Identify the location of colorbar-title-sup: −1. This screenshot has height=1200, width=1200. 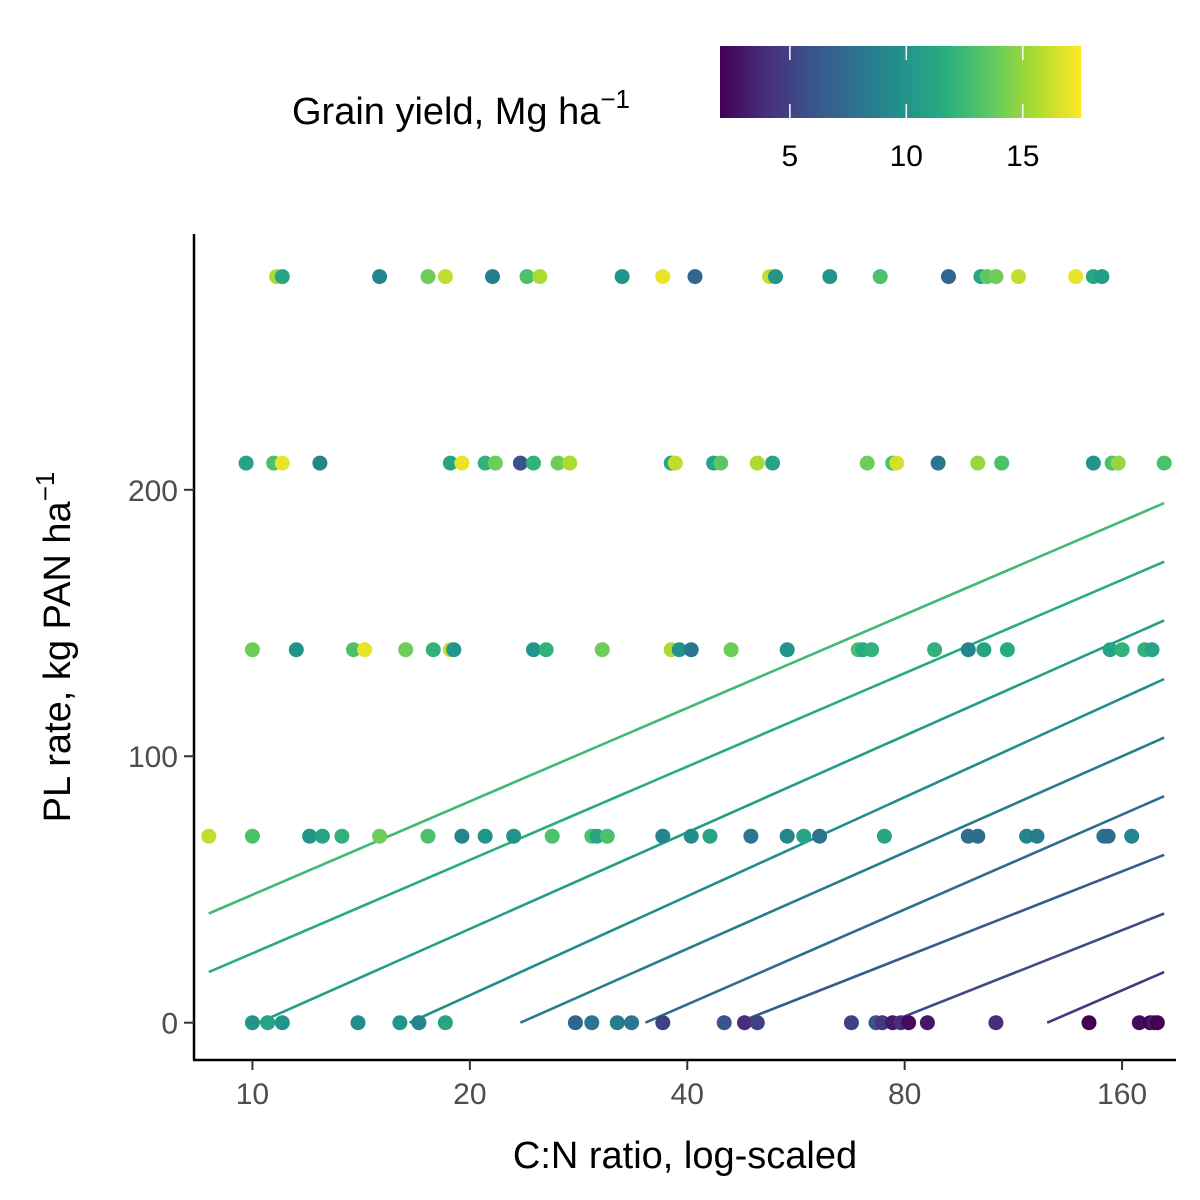
(615, 99).